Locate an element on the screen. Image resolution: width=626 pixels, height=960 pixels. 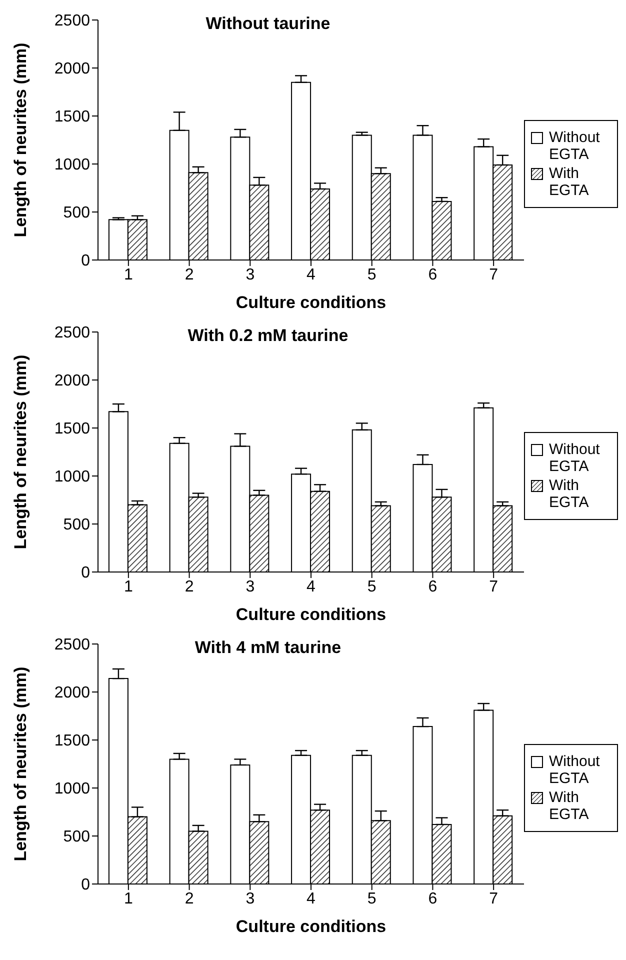
chart-title: Without taurine is located at coordinates (268, 24).